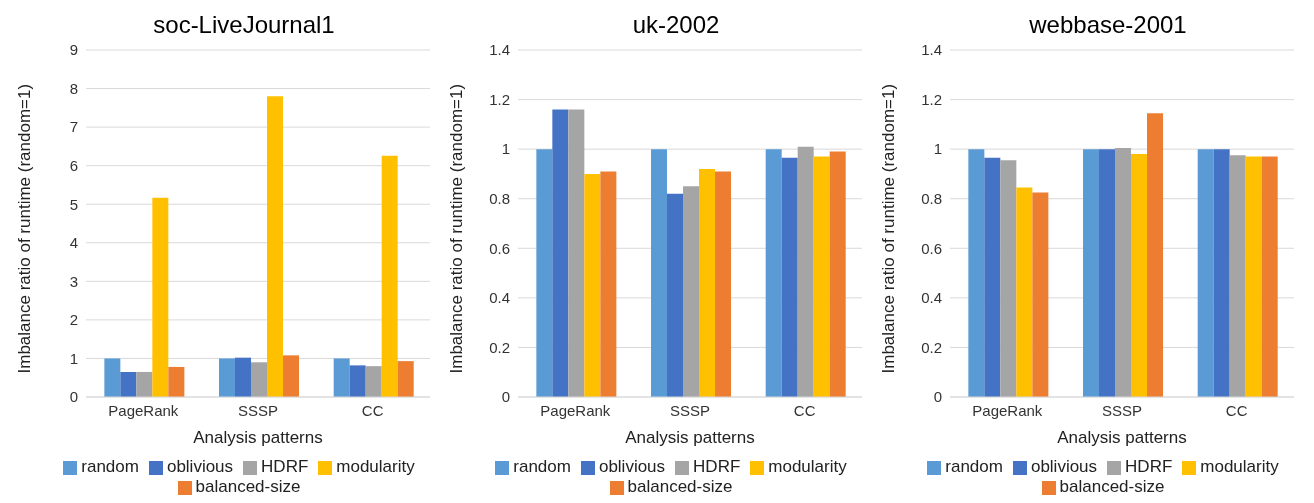 Image resolution: width=1314 pixels, height=503 pixels. What do you see at coordinates (73, 165) in the screenshot?
I see `y-tick-label: 6` at bounding box center [73, 165].